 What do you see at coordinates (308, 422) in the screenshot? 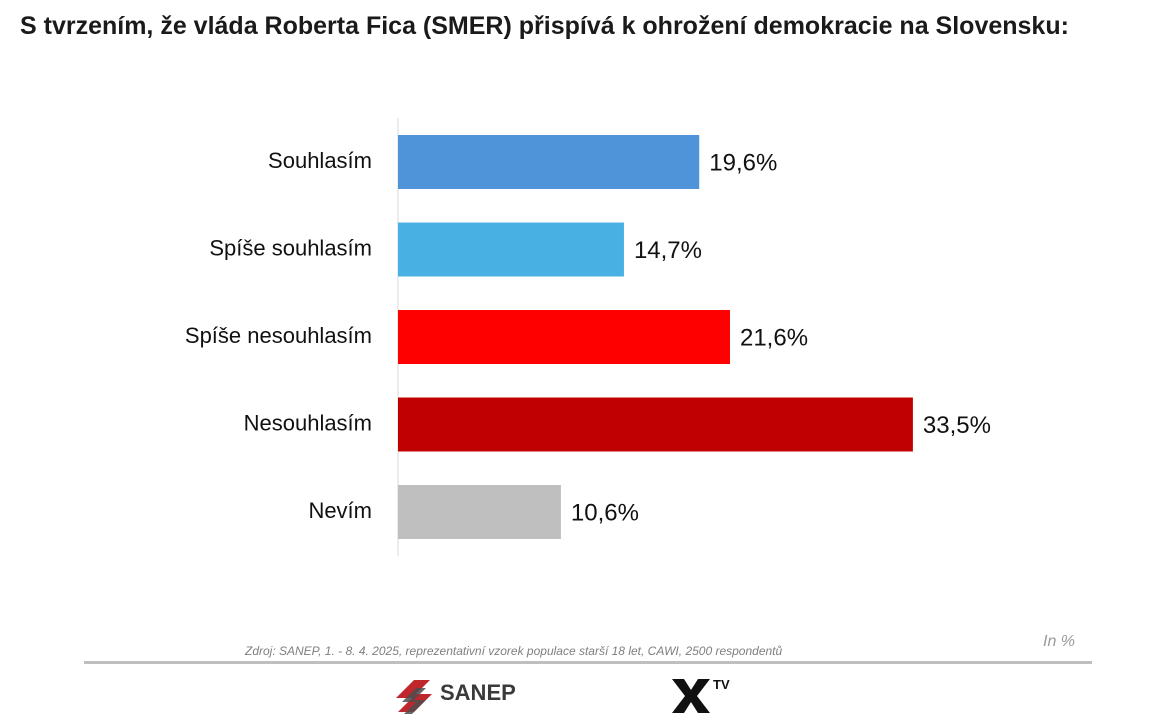
I see `category-label: Nesouhlasím` at bounding box center [308, 422].